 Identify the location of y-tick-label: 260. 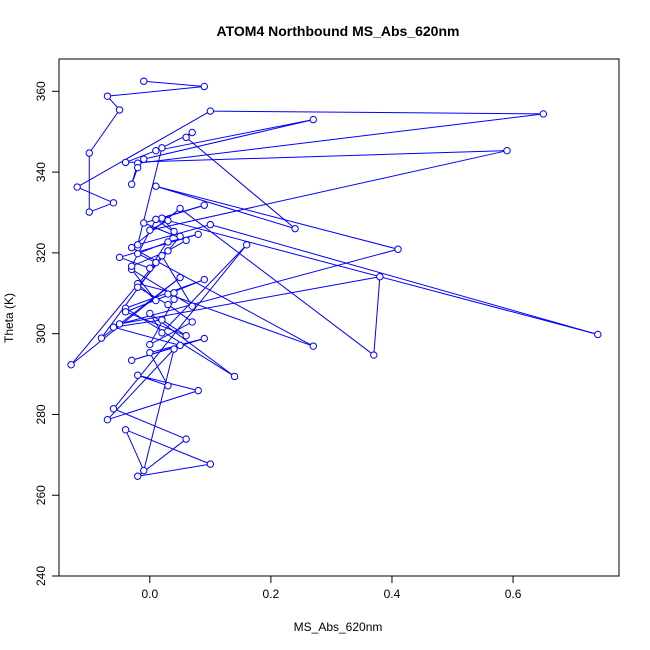
(41, 495).